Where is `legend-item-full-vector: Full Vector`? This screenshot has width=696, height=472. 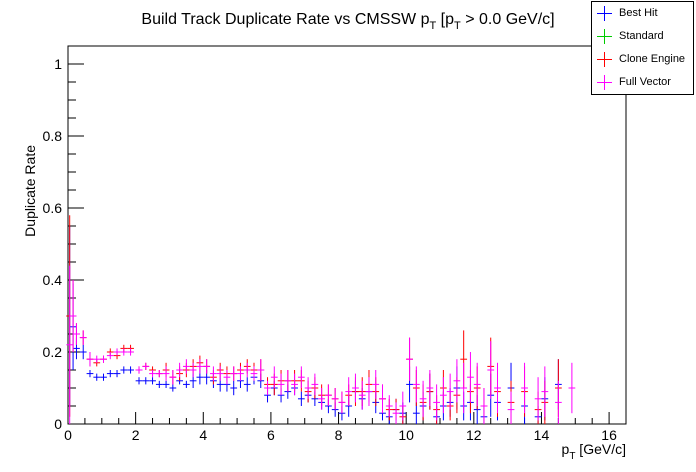 legend-item-full-vector: Full Vector is located at coordinates (642, 84).